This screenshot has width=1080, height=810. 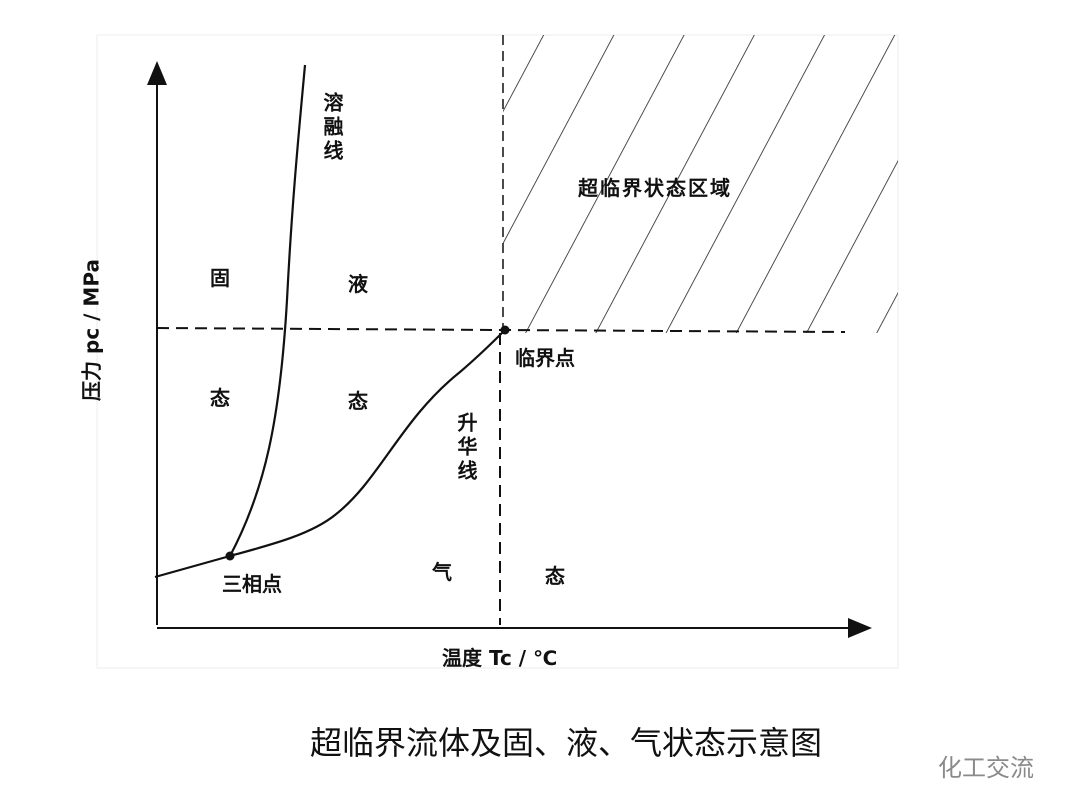 I want to click on supercritical-hatch, so click(x=700, y=184).